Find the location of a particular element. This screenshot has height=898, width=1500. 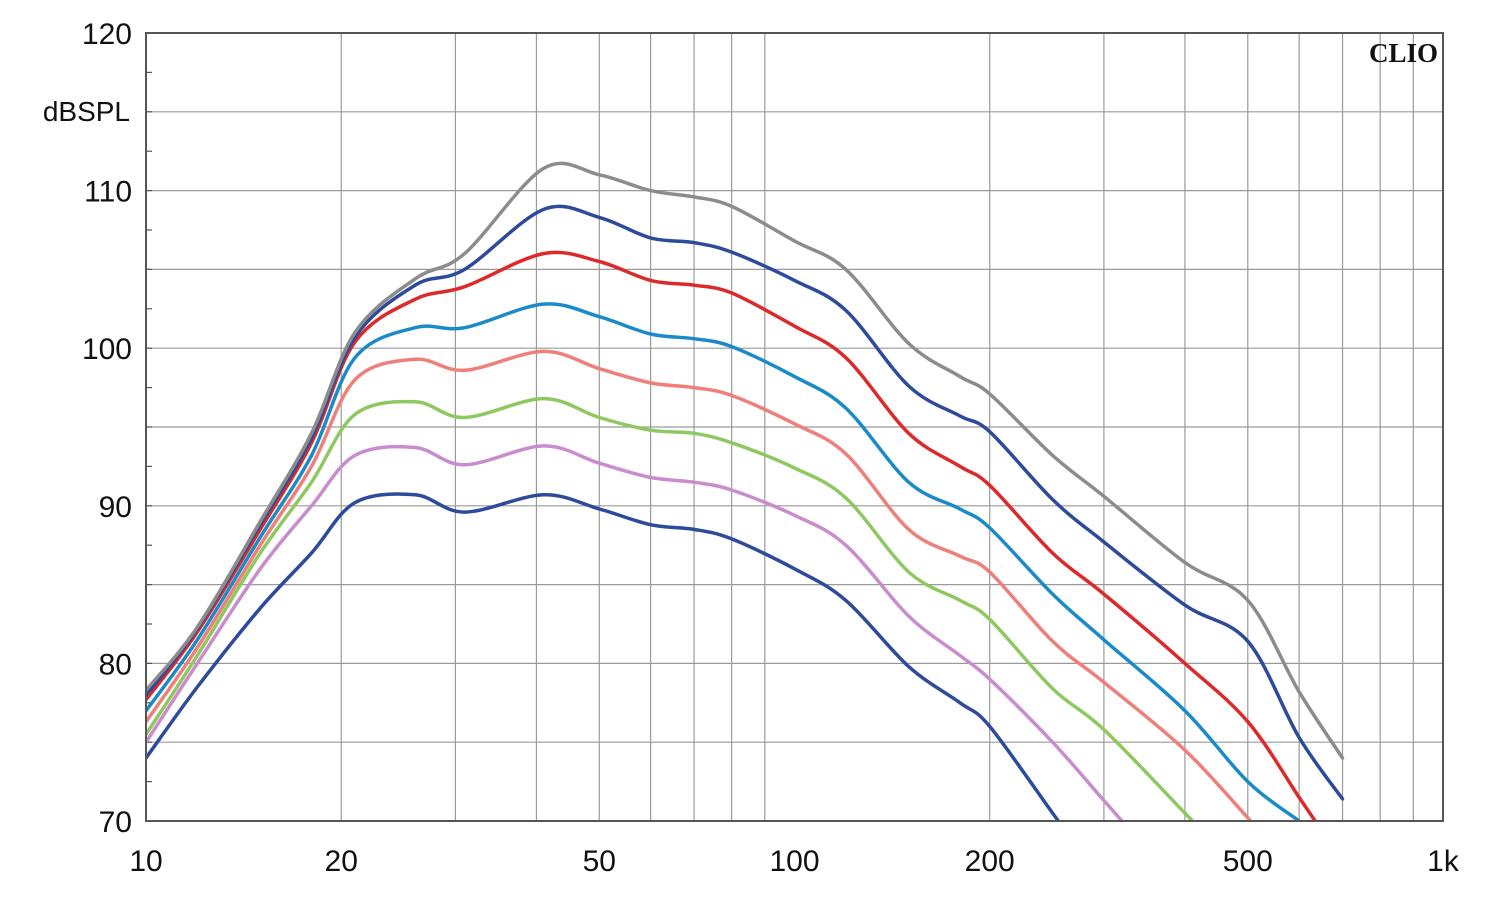

x-tick-label: 50 is located at coordinates (599, 861).